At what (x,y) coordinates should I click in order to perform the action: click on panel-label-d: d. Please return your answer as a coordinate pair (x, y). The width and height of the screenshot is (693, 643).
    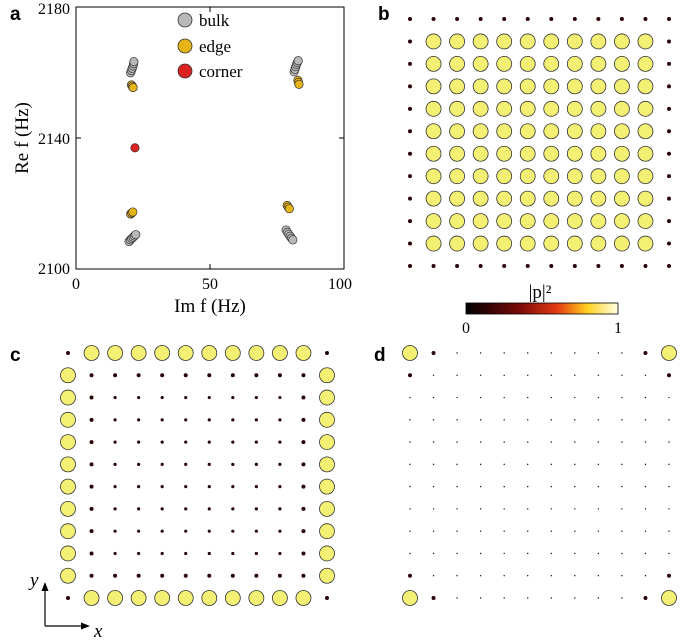
    Looking at the image, I should click on (380, 355).